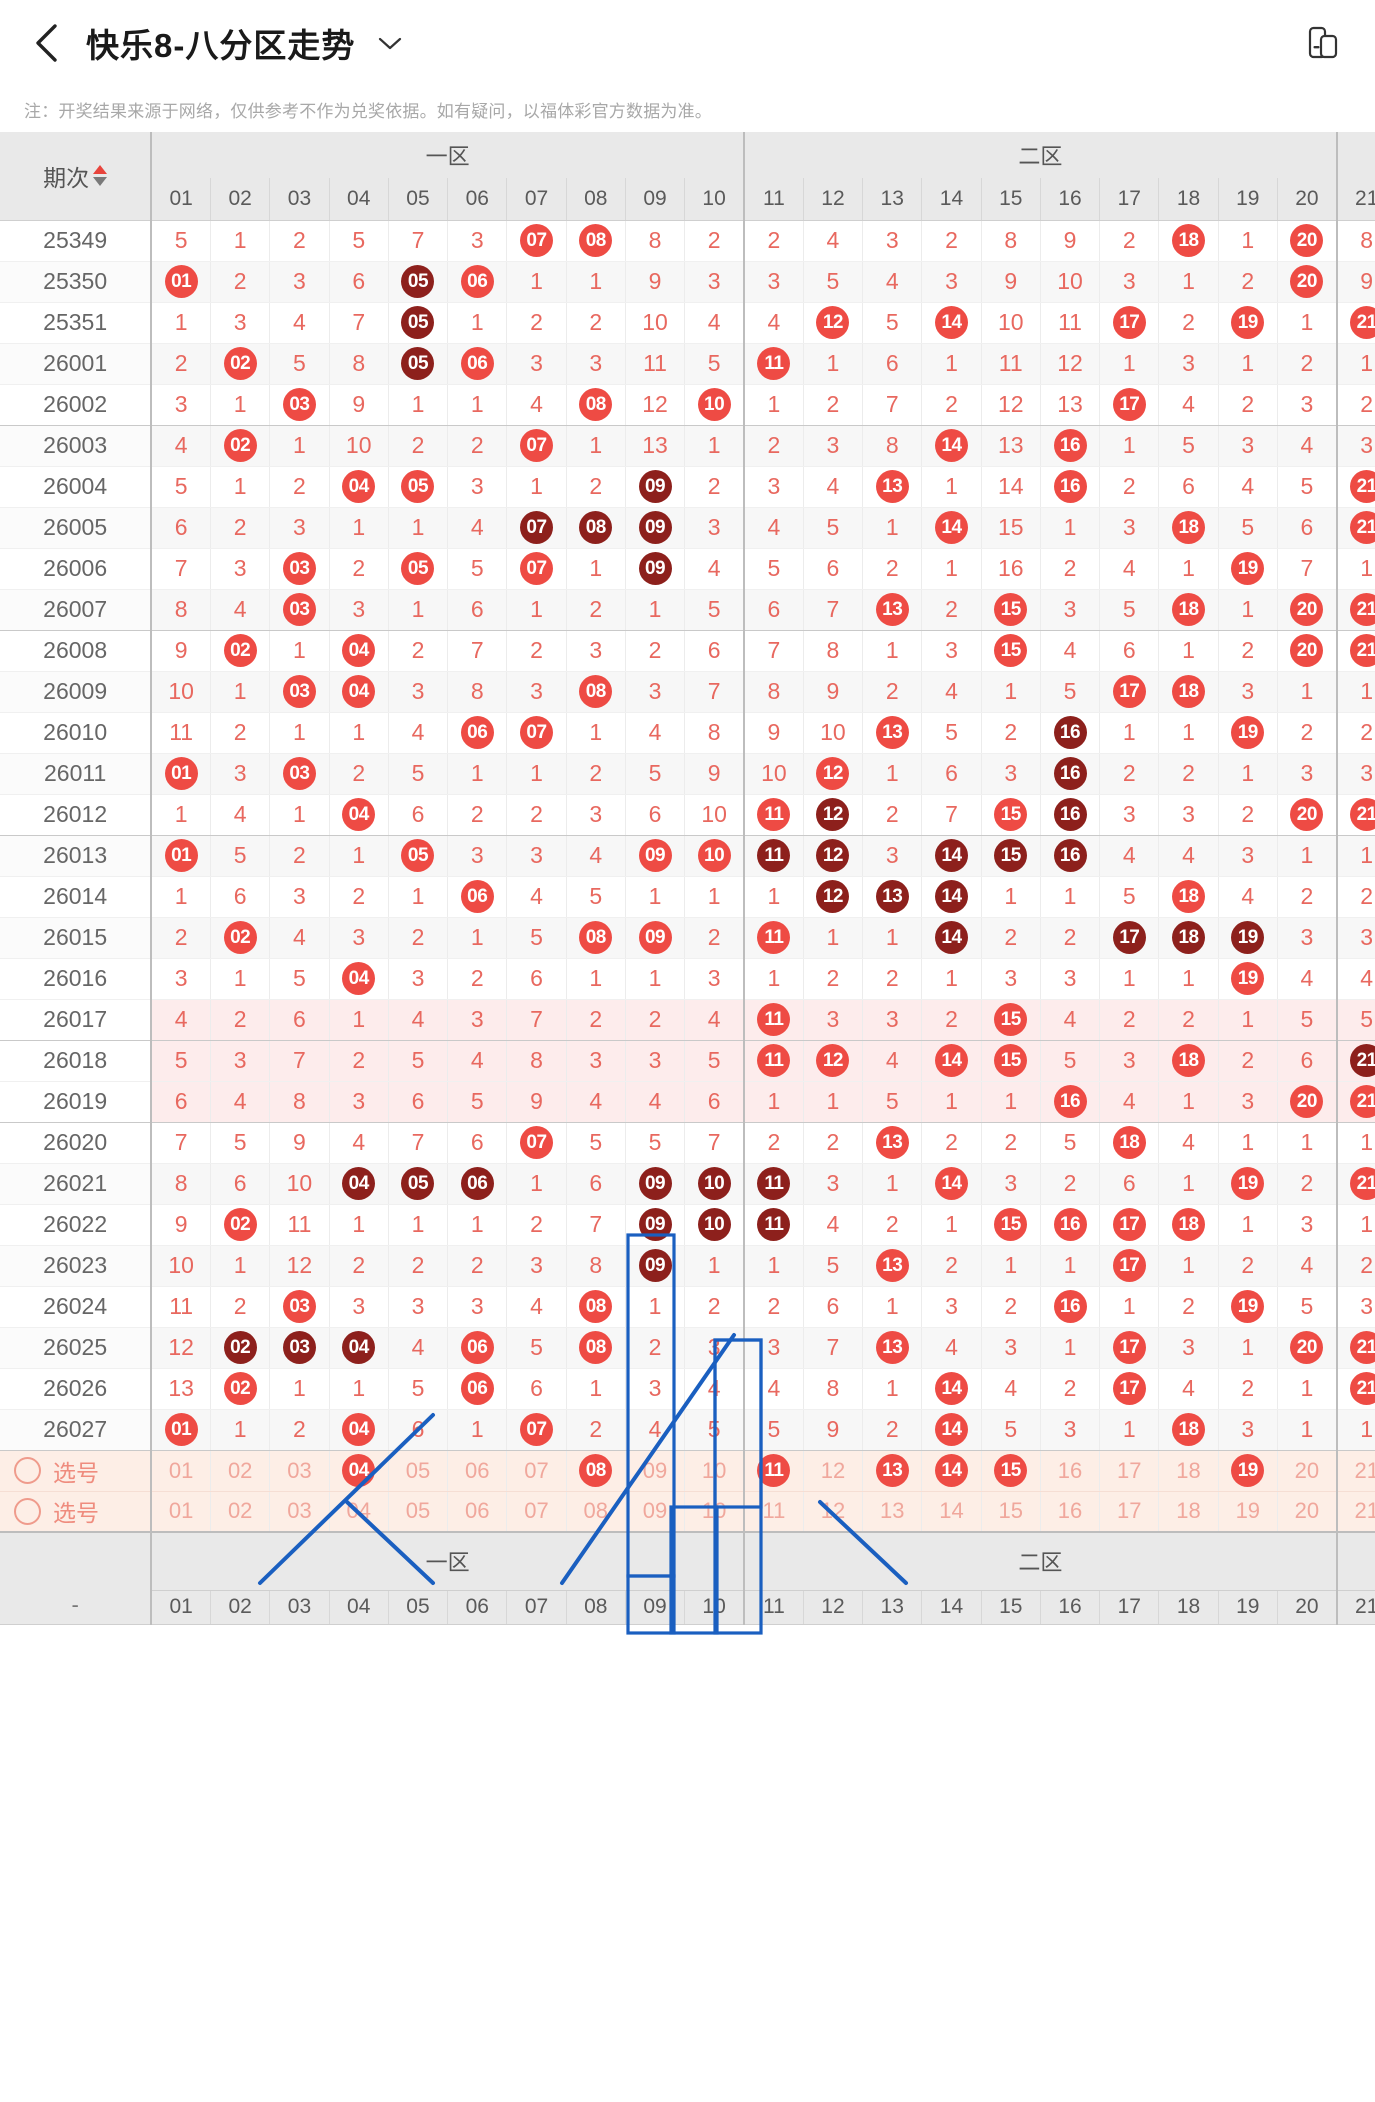  Describe the element at coordinates (687, 1143) in the screenshot. I see `table-row: 260207594760755722132251841113` at that location.